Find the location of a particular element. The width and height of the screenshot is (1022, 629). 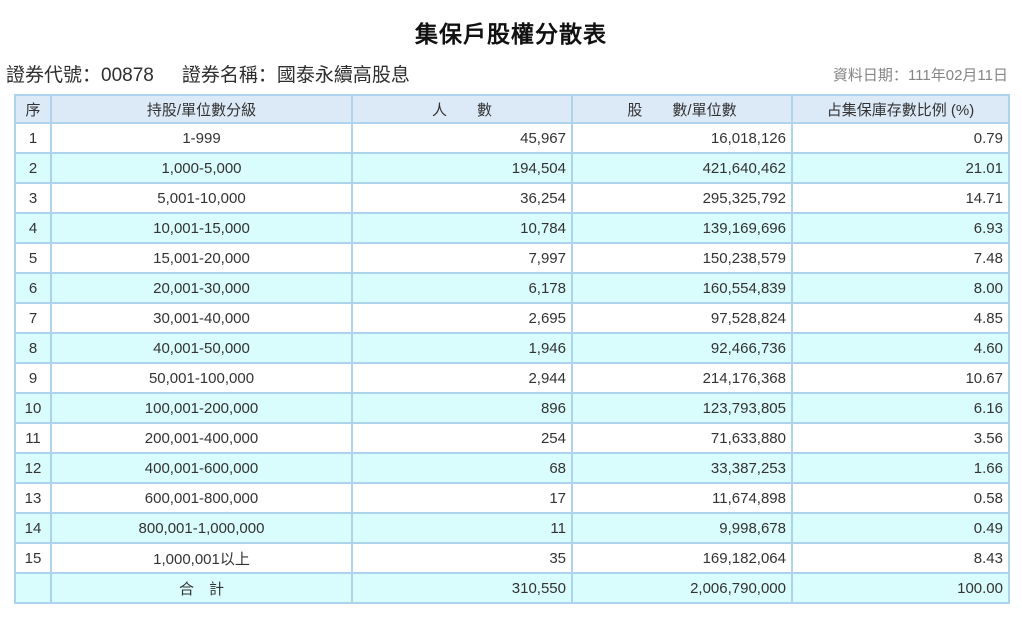

holders-cell: 254 is located at coordinates (462, 438).